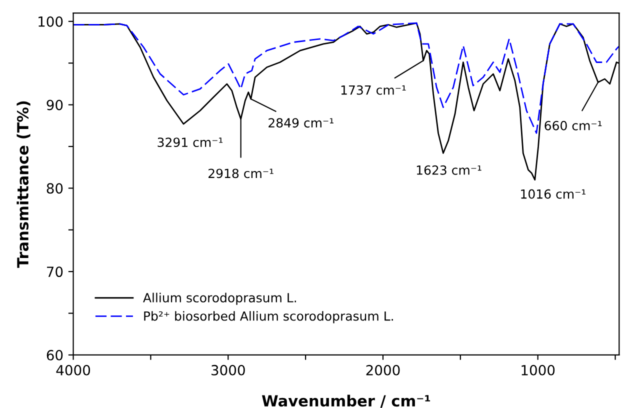 The height and width of the screenshot is (408, 621). Describe the element at coordinates (23, 184) in the screenshot. I see `y-axis-title: Transmittance (T%)` at that location.